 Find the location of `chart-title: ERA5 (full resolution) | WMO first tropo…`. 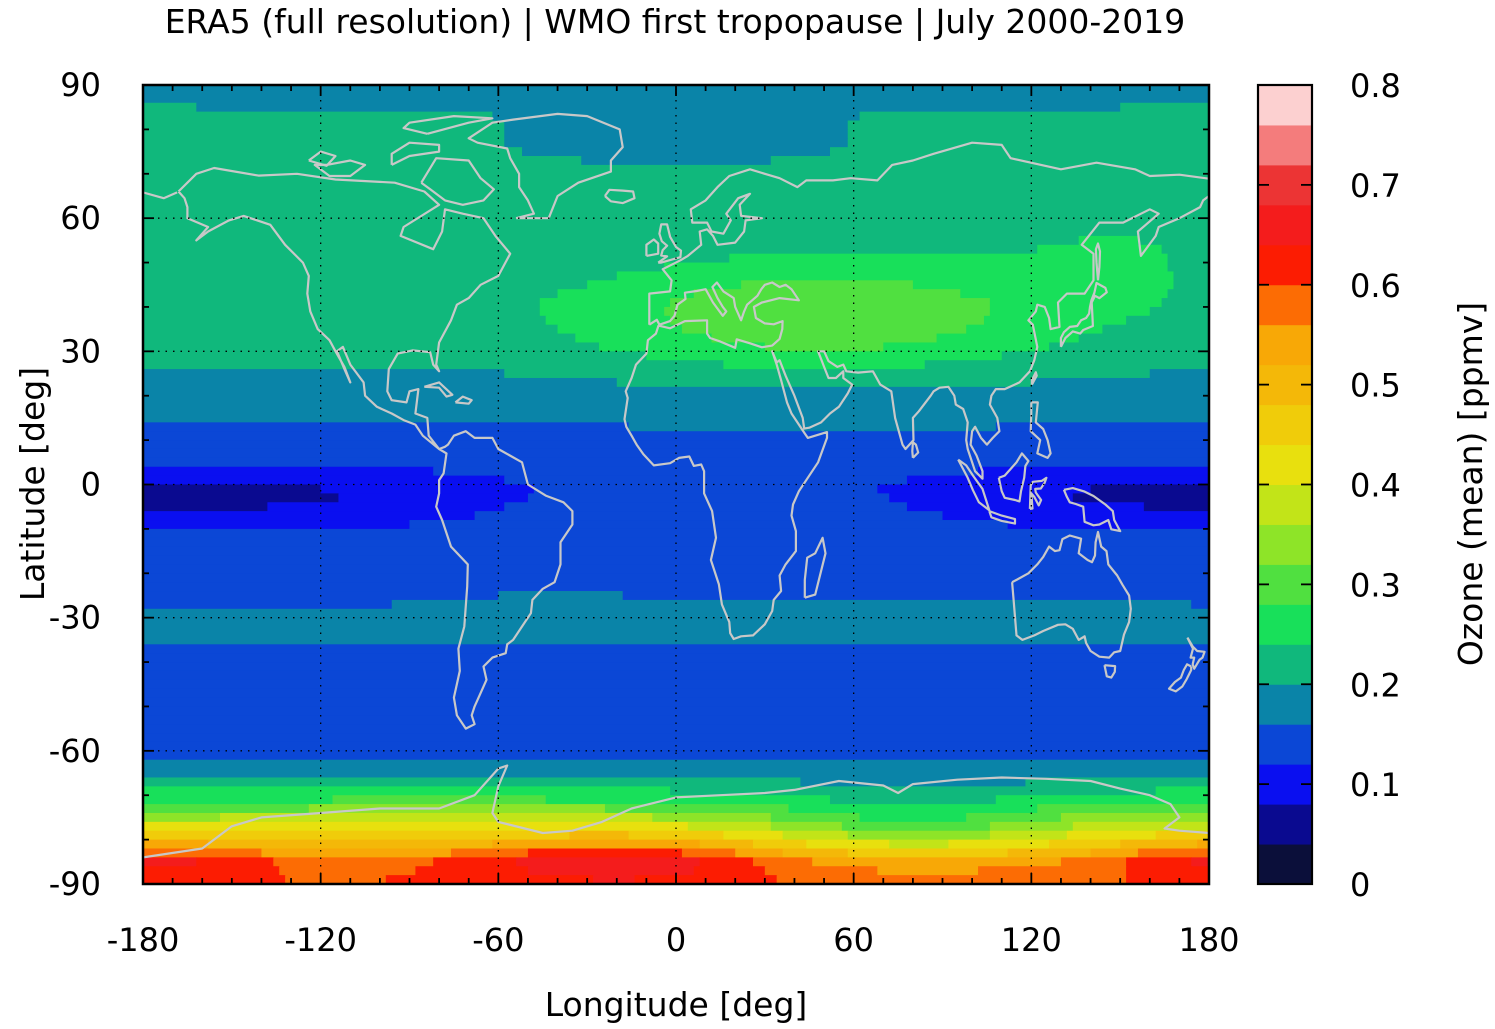

chart-title: ERA5 (full resolution) | WMO first tropo… is located at coordinates (675, 21).